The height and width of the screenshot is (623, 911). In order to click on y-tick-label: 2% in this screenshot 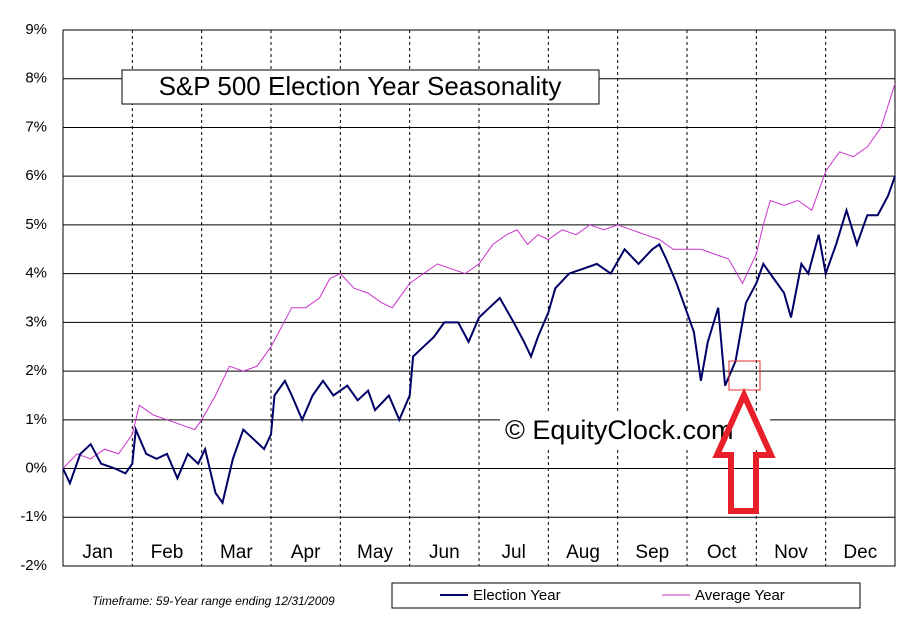, I will do `click(36, 370)`.